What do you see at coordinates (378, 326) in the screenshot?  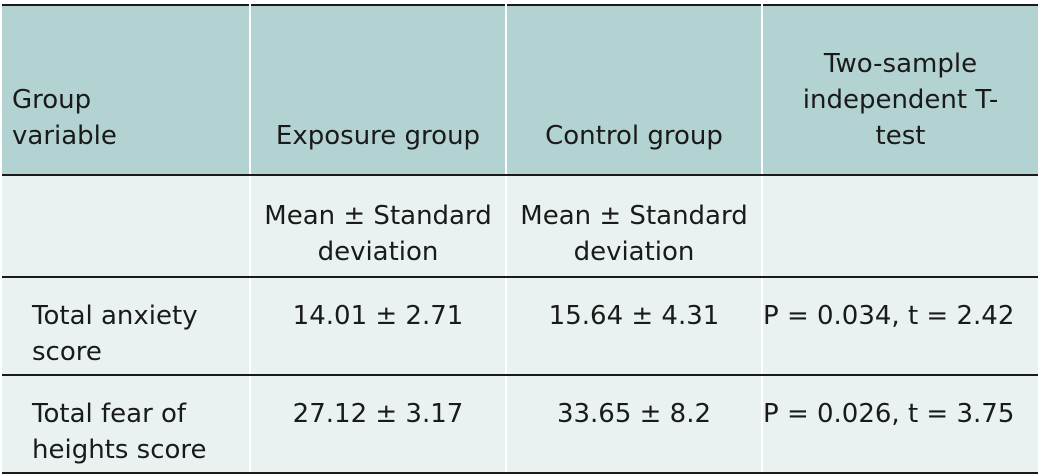 I see `exposure-value: 14.01 ± 2.71` at bounding box center [378, 326].